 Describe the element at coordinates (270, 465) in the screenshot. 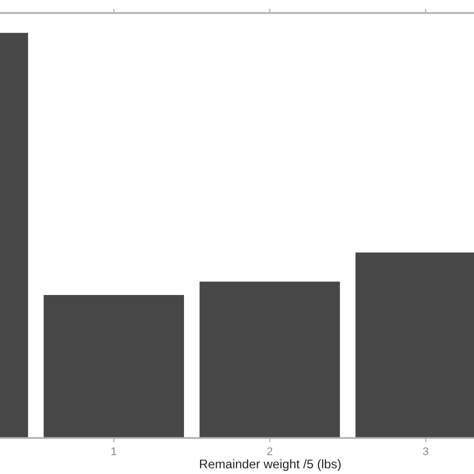

I see `x-axis-title: Remainder weight /5 (lbs)` at that location.